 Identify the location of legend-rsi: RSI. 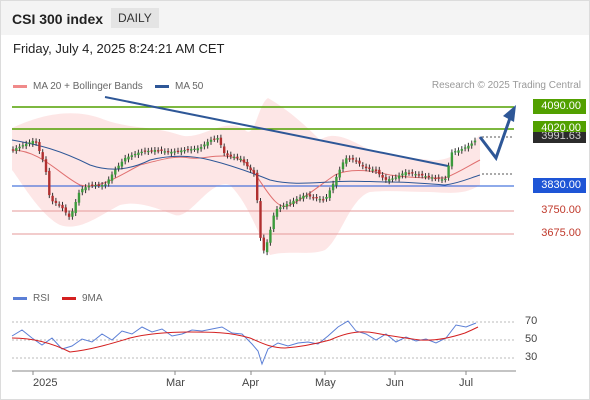
(31, 298).